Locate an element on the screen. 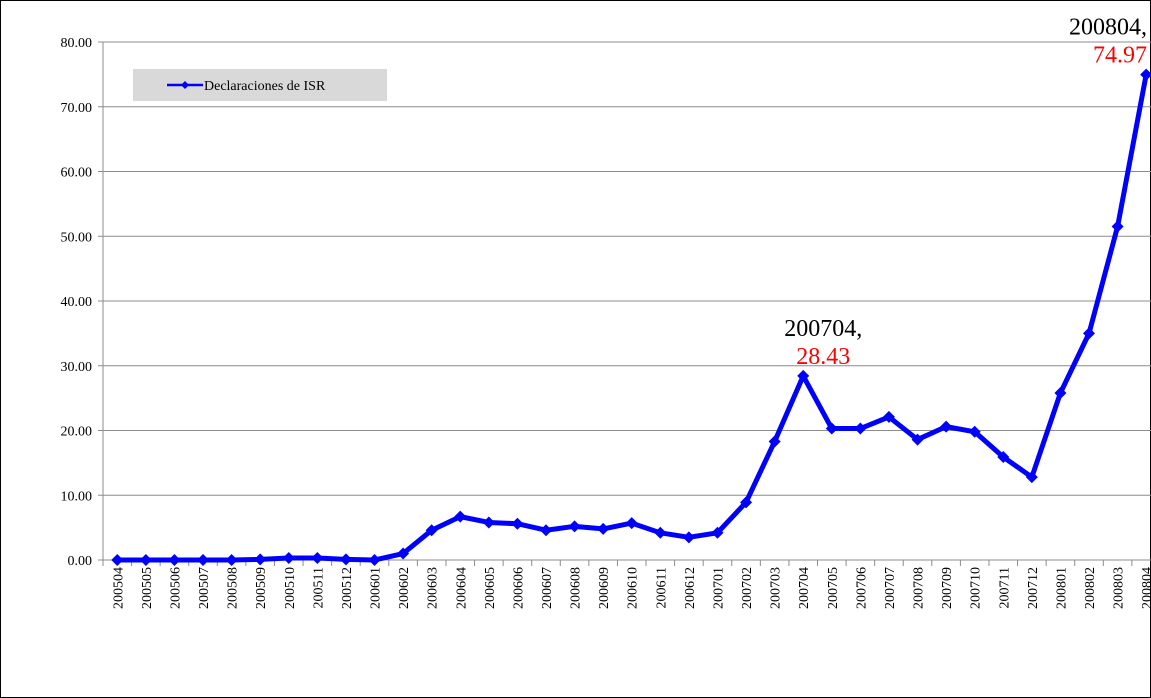  y-tick-label: 70.00 is located at coordinates (77, 108).